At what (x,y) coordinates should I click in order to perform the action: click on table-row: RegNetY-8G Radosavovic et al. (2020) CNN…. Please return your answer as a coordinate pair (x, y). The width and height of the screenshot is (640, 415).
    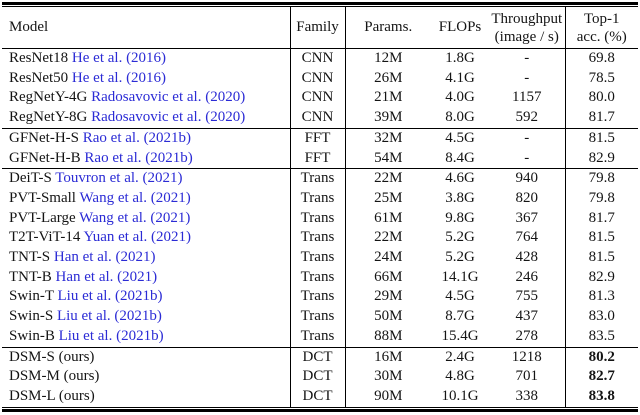
    Looking at the image, I should click on (320, 118).